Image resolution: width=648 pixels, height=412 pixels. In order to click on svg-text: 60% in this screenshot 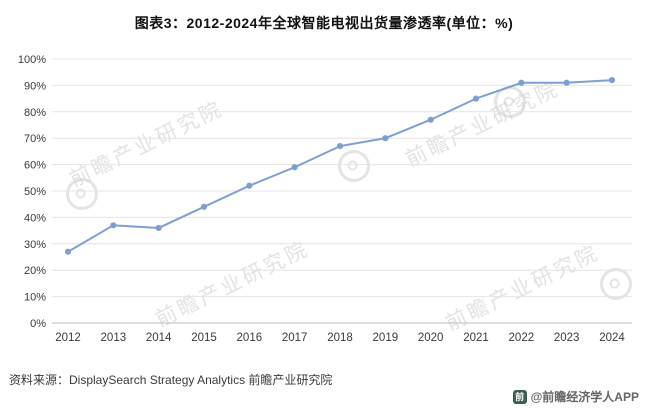, I will do `click(35, 166)`.